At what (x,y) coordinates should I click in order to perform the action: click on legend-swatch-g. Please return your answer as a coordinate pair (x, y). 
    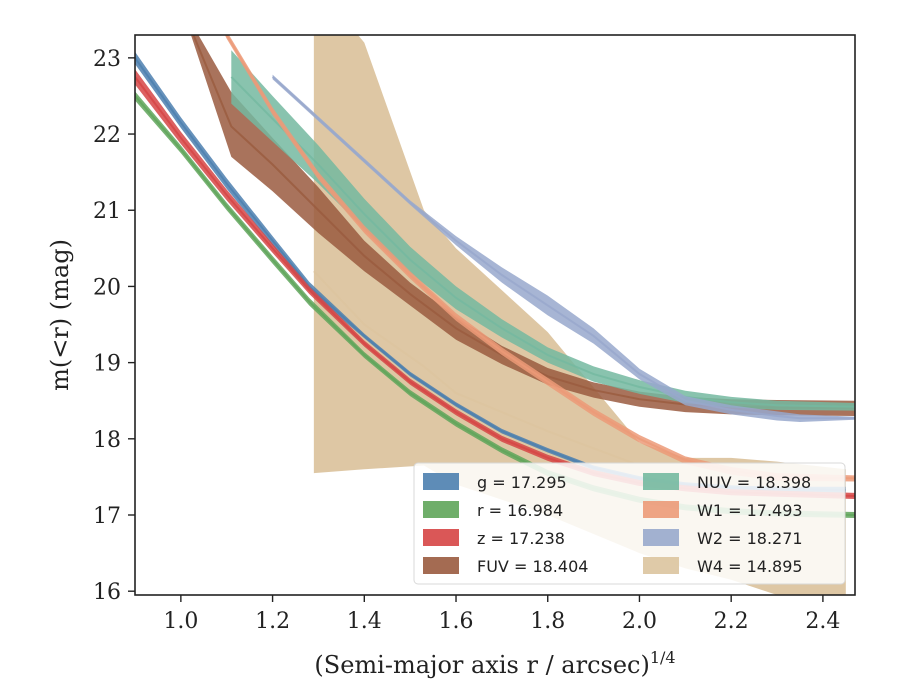
    Looking at the image, I should click on (441, 481).